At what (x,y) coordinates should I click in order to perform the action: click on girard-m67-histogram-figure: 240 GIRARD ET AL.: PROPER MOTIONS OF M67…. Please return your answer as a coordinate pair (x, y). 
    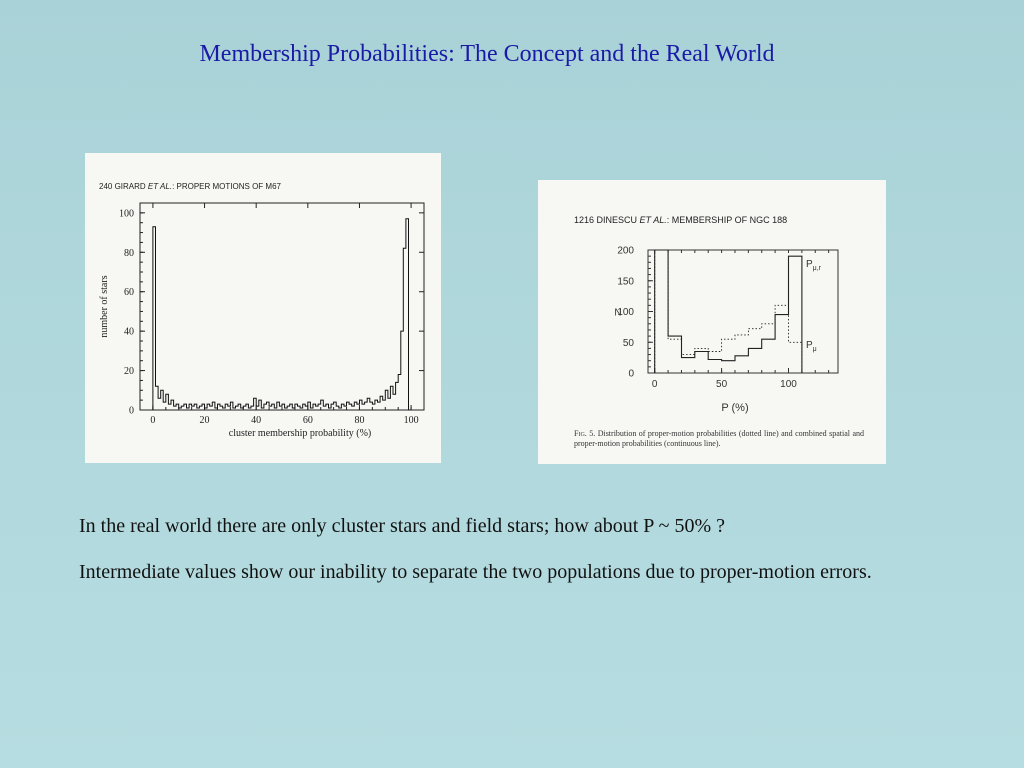
    Looking at the image, I should click on (263, 308).